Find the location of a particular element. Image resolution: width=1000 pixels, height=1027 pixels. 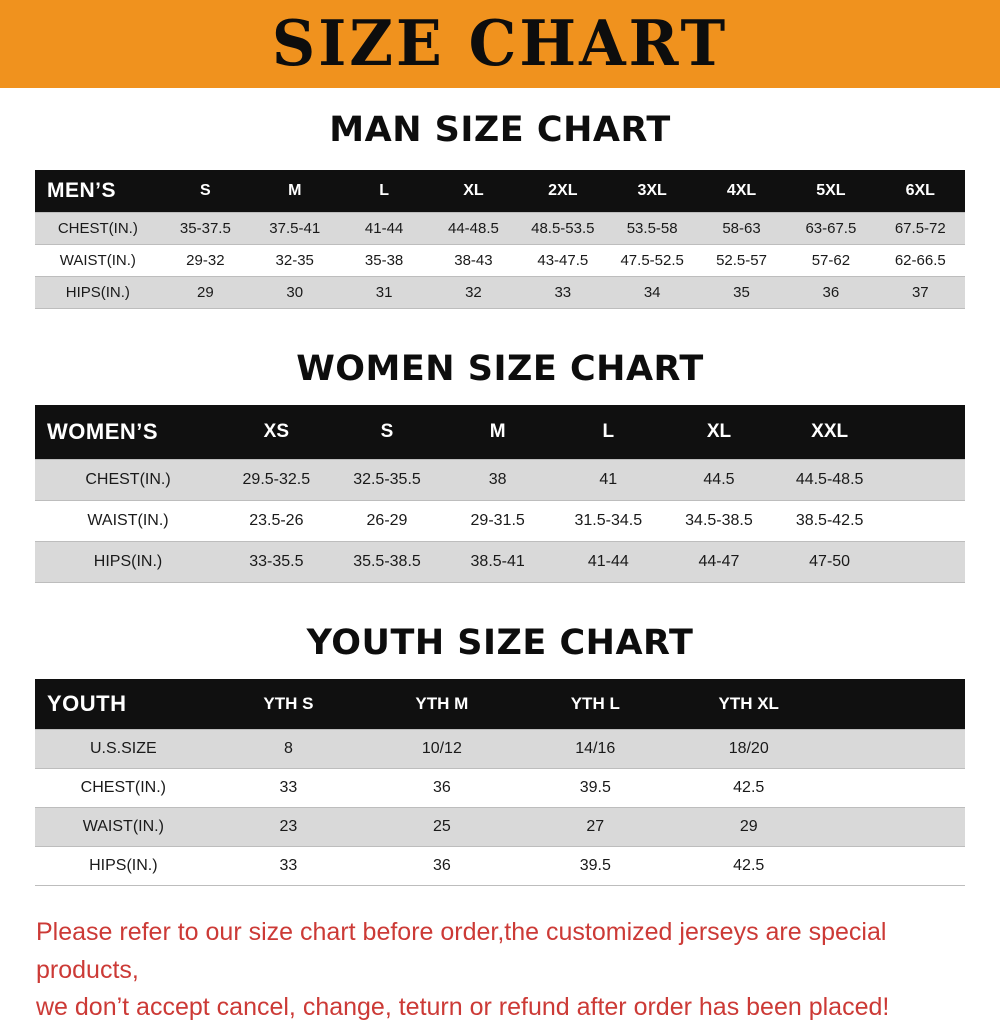

cell: 44.5-48.5 is located at coordinates (829, 480).